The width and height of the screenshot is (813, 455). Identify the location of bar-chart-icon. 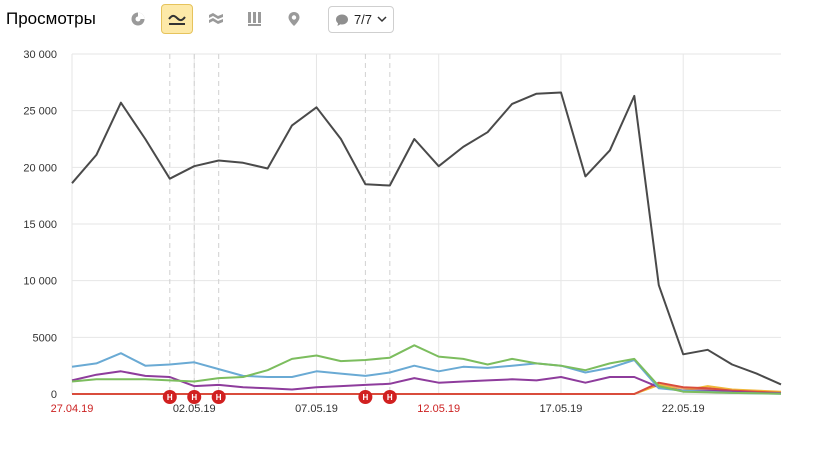
(254, 19).